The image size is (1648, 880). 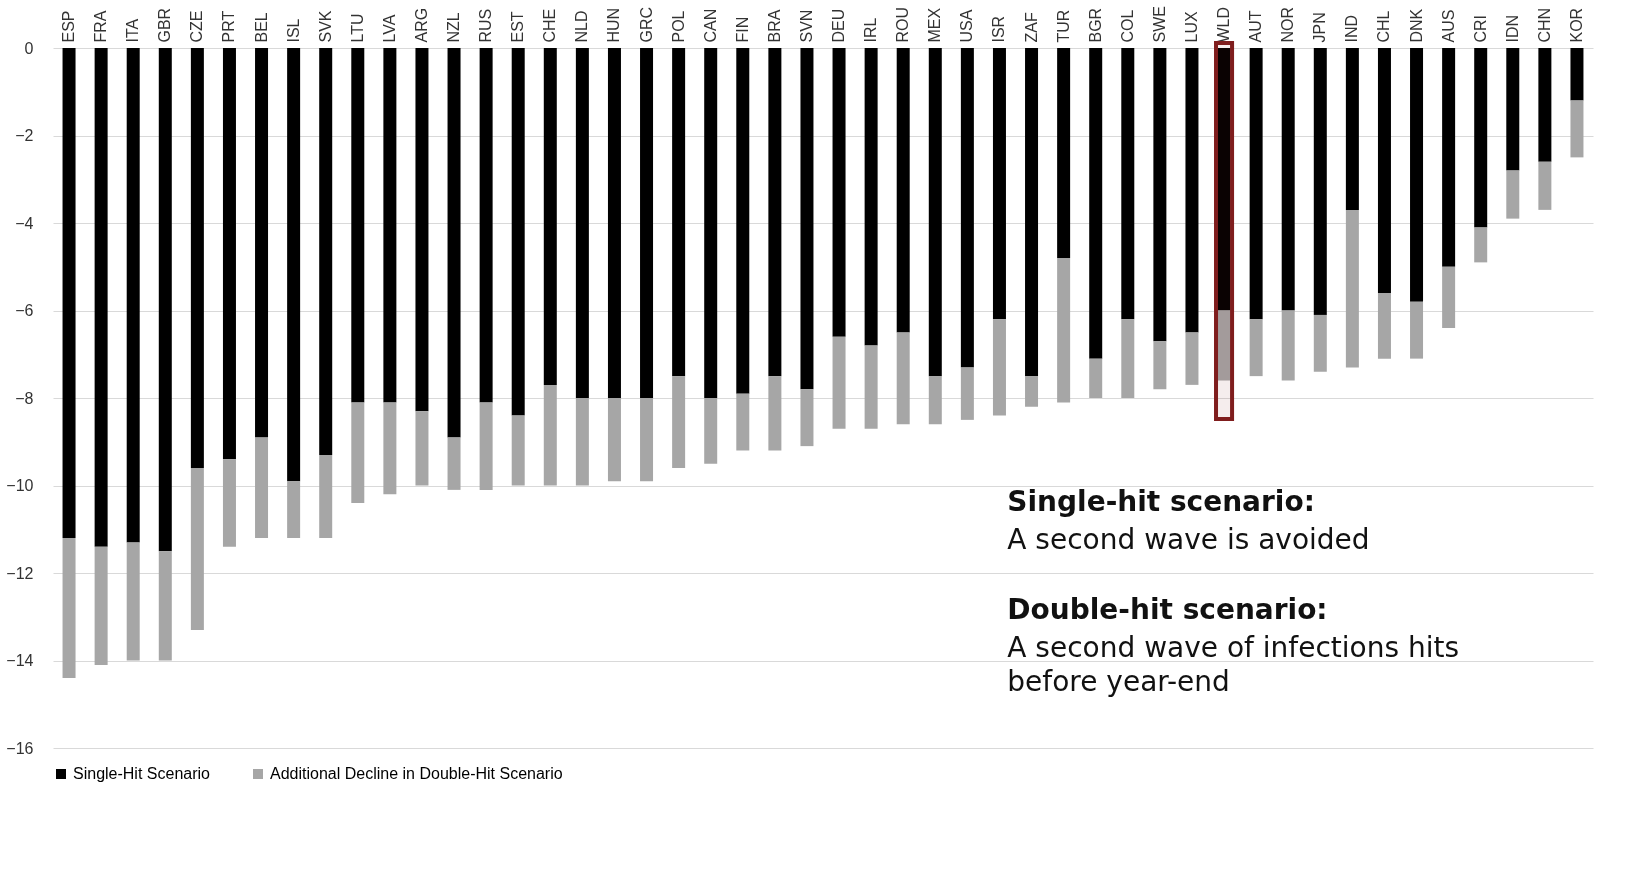 What do you see at coordinates (1544, 25) in the screenshot?
I see `x-tick-label: CHN` at bounding box center [1544, 25].